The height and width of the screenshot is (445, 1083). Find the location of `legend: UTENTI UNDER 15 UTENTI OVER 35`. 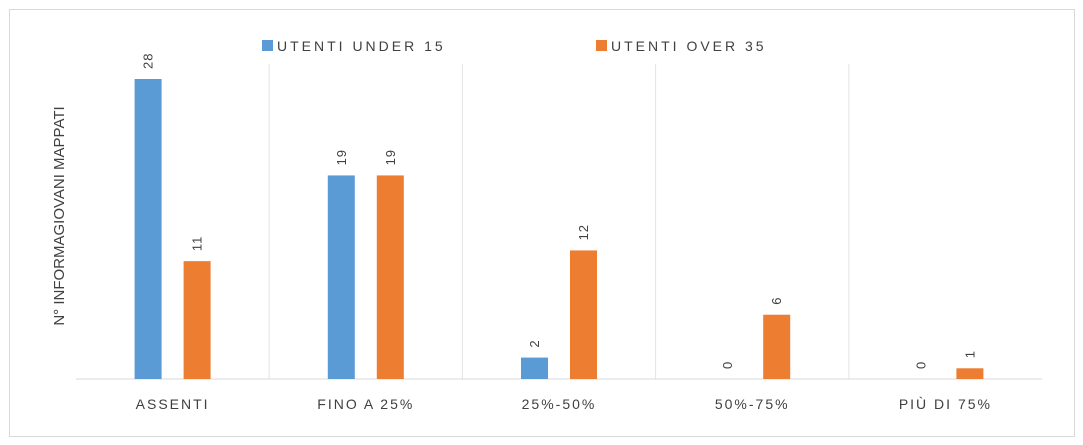

legend: UTENTI UNDER 15 UTENTI OVER 35 is located at coordinates (514, 46).